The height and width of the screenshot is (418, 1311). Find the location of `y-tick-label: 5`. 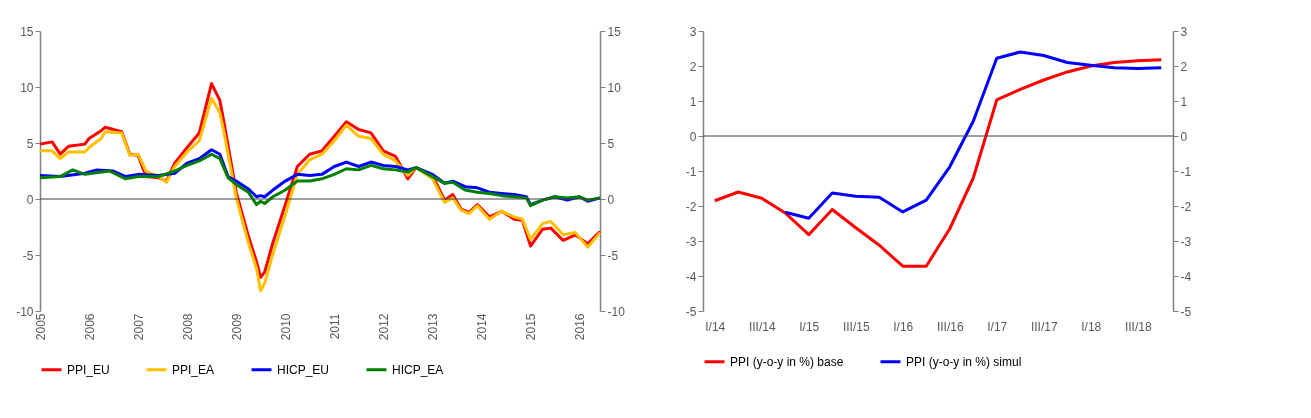

y-tick-label: 5 is located at coordinates (30, 143).